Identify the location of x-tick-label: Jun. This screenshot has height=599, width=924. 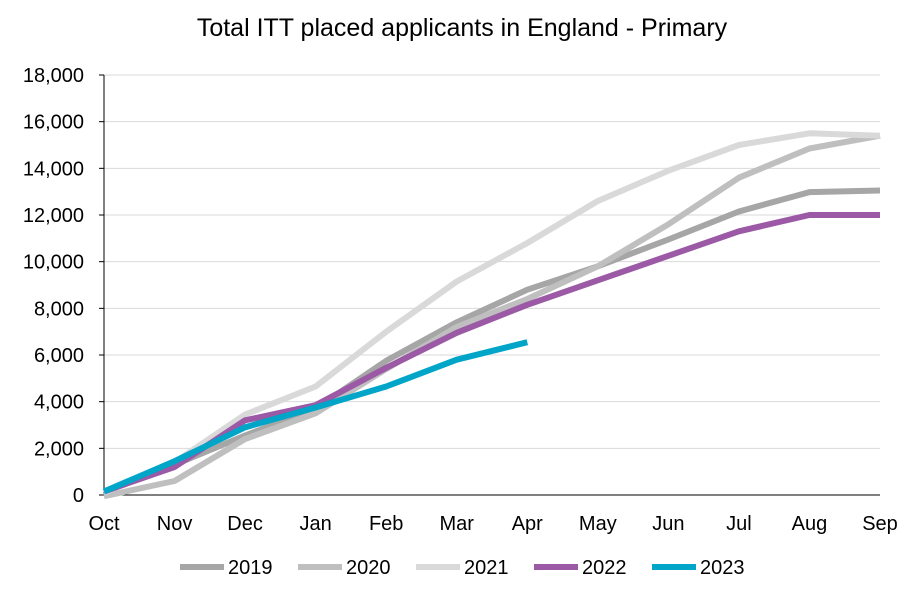
(668, 524).